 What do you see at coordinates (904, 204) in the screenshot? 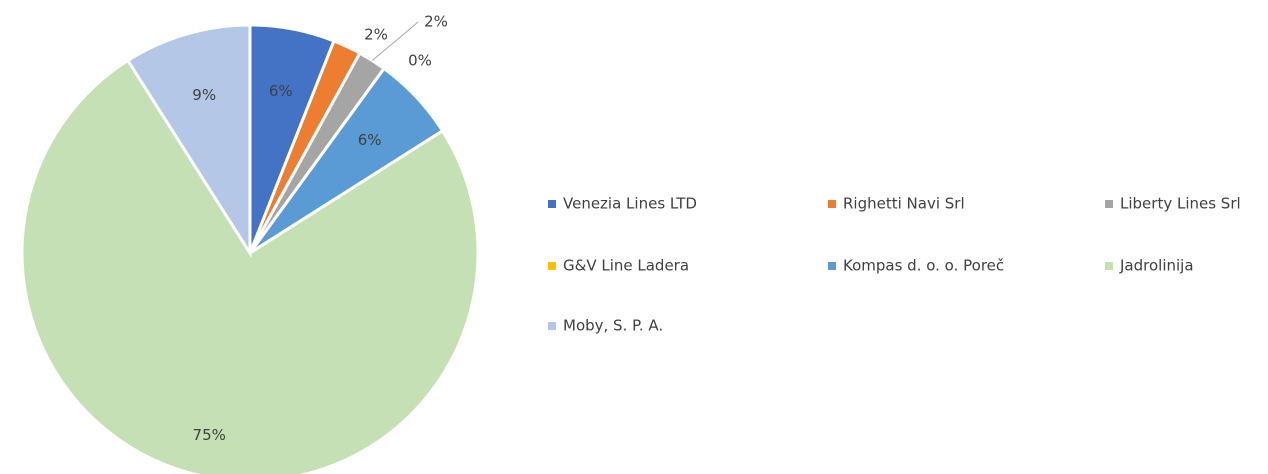
I see `legend-label: Righetti Navi Srl` at bounding box center [904, 204].